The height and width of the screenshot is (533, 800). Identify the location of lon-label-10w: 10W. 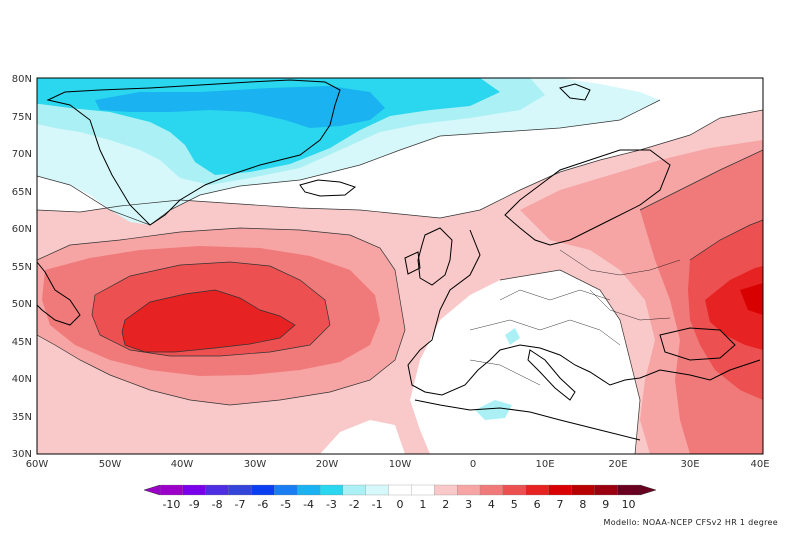
(400, 464).